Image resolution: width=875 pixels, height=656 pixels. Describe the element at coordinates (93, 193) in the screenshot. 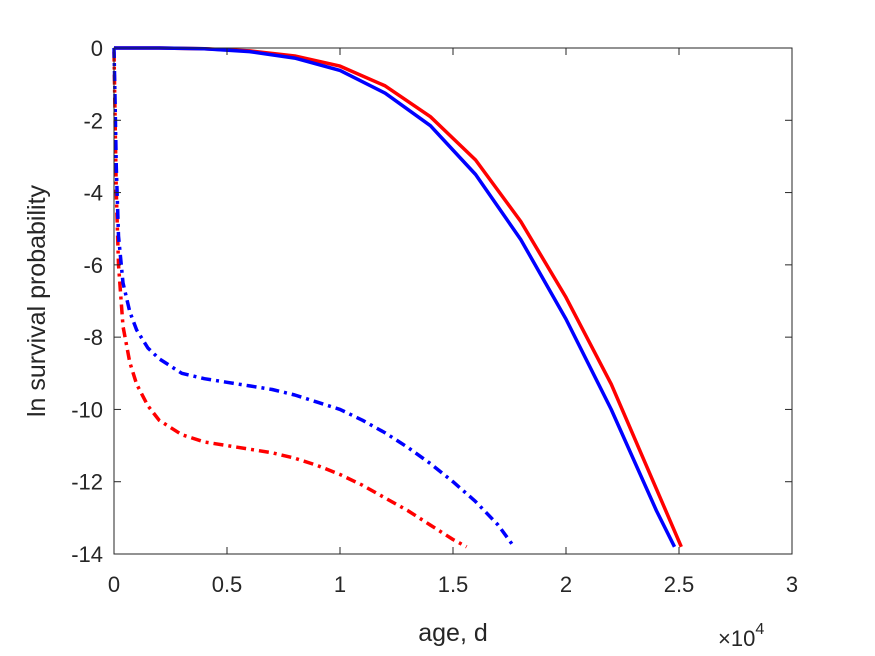

I see `y-tick-label: -4` at that location.